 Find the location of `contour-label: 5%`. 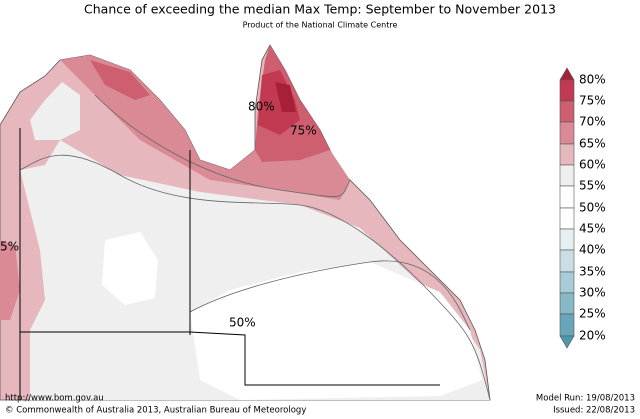

contour-label: 5% is located at coordinates (9, 247).